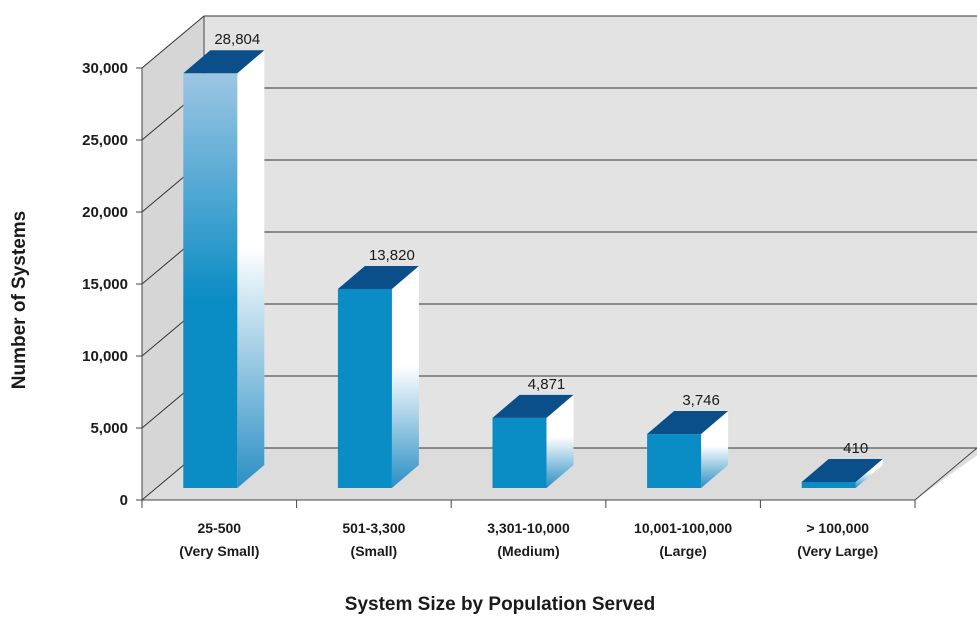 The image size is (977, 628). Describe the element at coordinates (682, 551) in the screenshot. I see `x-tick-label-sub: (Large)` at that location.